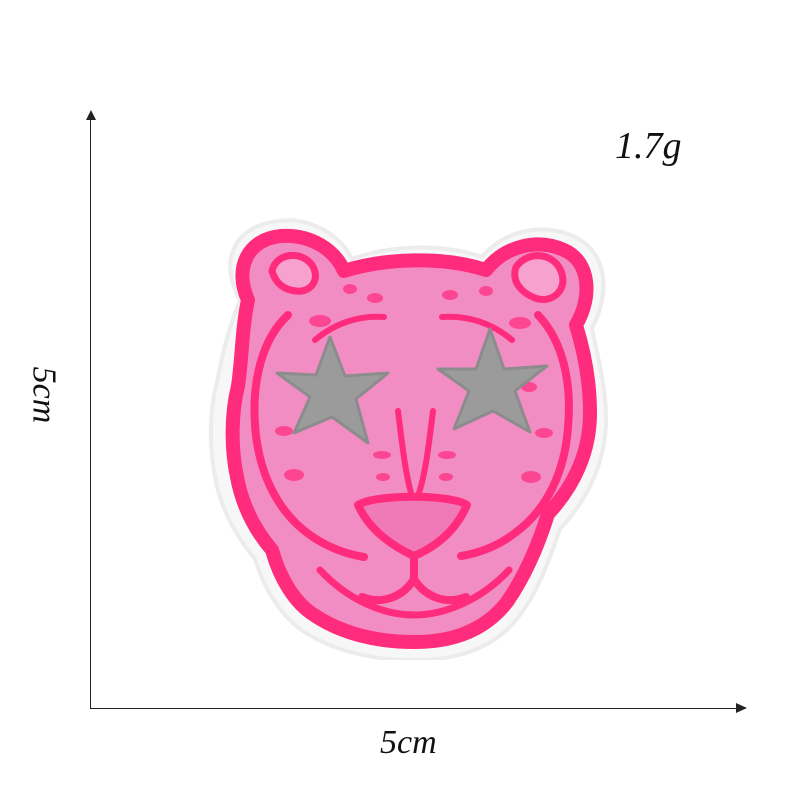 This screenshot has width=800, height=800. I want to click on left-star-eye-icon, so click(332, 390).